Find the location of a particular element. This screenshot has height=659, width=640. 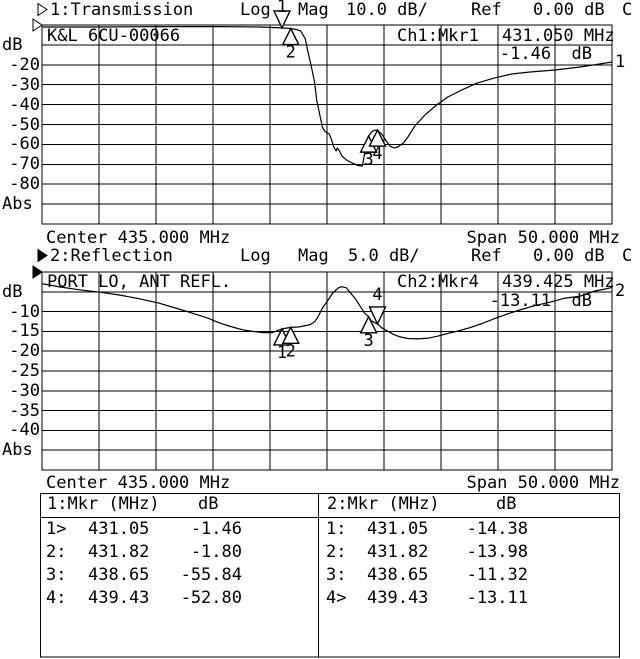

ch2-cal-flag: C is located at coordinates (627, 256).